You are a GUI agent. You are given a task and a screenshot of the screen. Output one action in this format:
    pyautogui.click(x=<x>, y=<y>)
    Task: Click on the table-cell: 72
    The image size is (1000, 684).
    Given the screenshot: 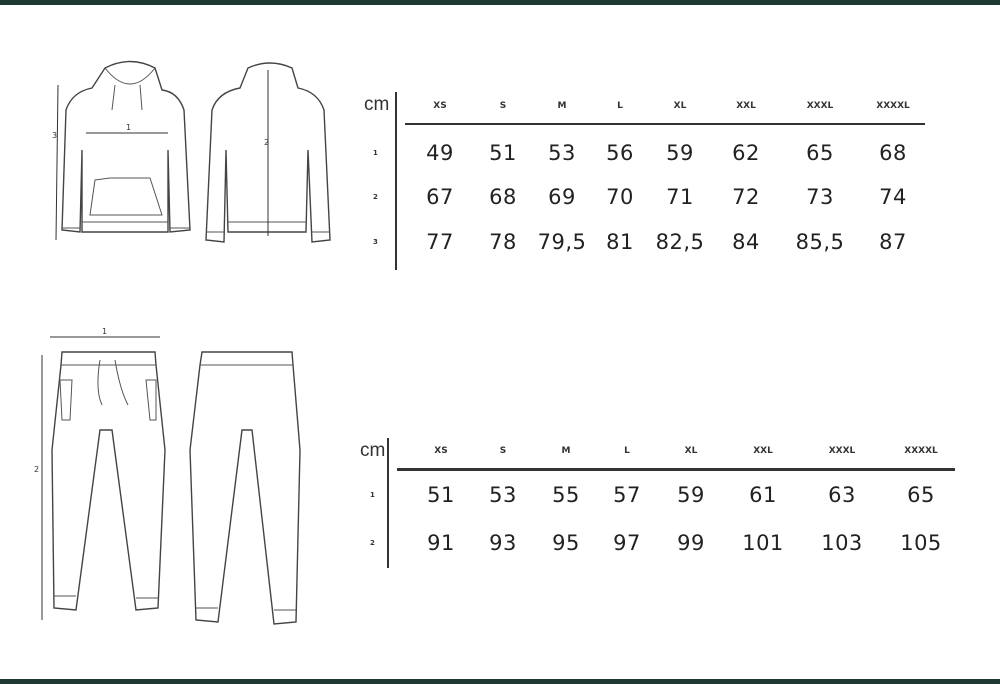 What is the action you would take?
    pyautogui.click(x=746, y=197)
    